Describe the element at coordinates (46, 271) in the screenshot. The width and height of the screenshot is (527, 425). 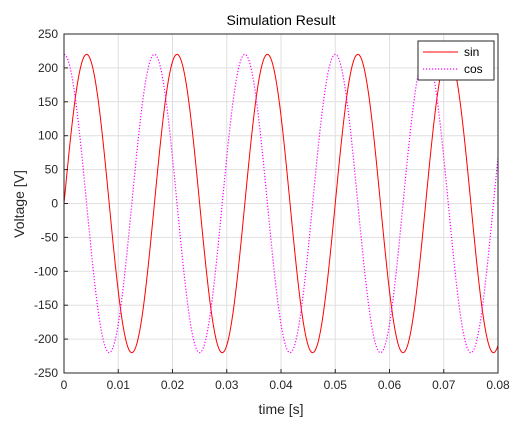
I see `y-tick-label: -100` at that location.